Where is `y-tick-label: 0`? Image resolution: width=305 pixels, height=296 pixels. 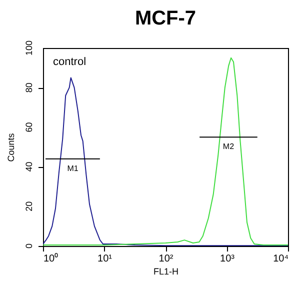 y-tick-label: 0 is located at coordinates (29, 246).